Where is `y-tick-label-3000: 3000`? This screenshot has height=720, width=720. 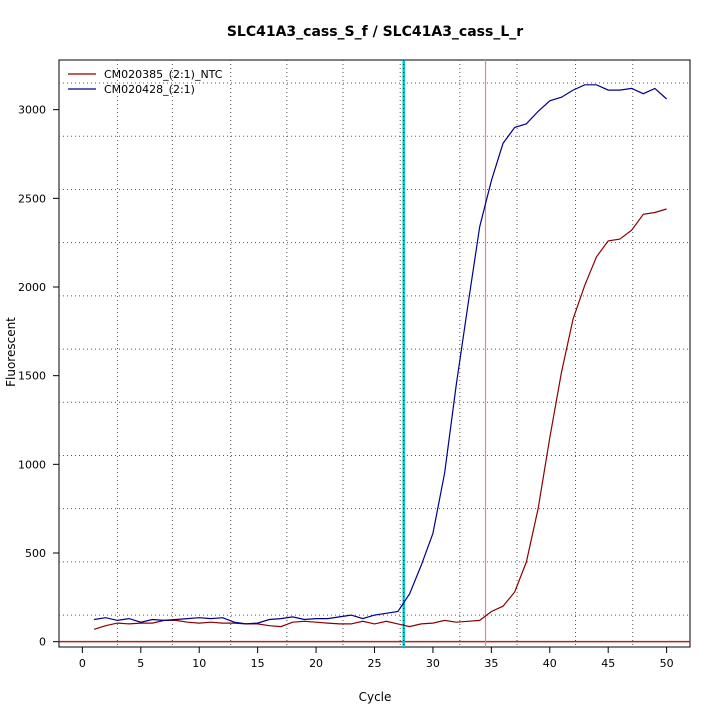 y-tick-label-3000: 3000 is located at coordinates (32, 110).